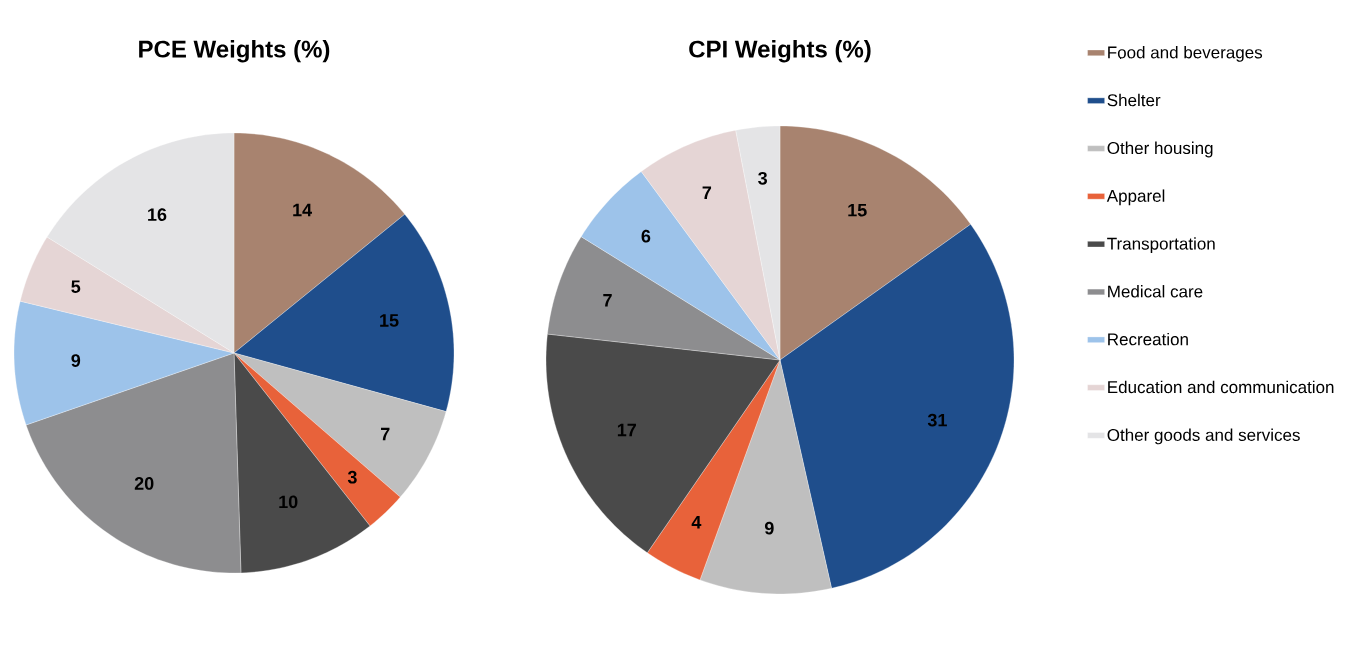 The width and height of the screenshot is (1352, 654). Describe the element at coordinates (76, 286) in the screenshot. I see `data-label: 5` at that location.